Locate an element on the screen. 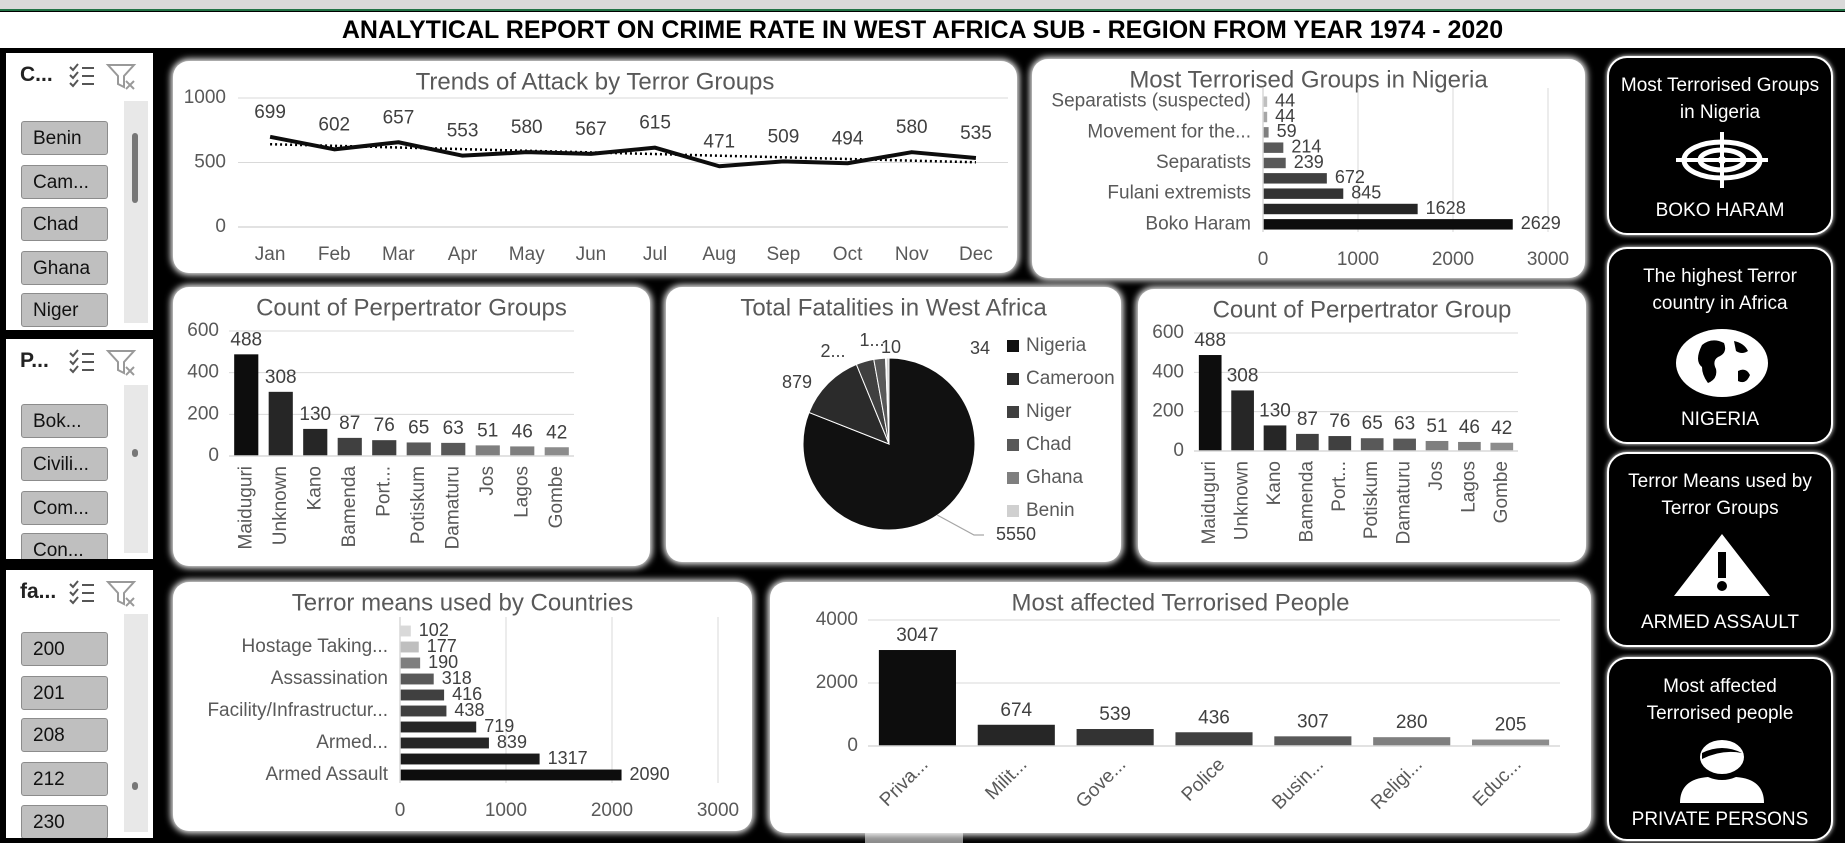  x-tick-label: Kano is located at coordinates (1274, 483).